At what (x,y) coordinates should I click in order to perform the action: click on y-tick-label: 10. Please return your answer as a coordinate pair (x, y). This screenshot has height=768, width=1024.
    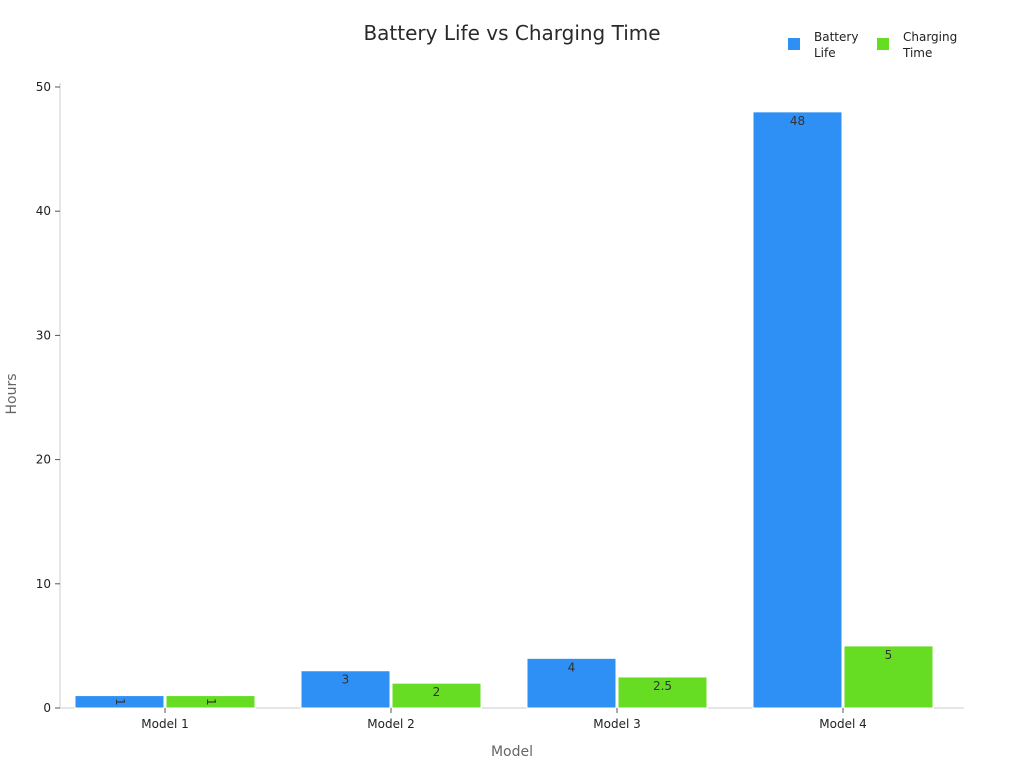
    Looking at the image, I should click on (43, 584).